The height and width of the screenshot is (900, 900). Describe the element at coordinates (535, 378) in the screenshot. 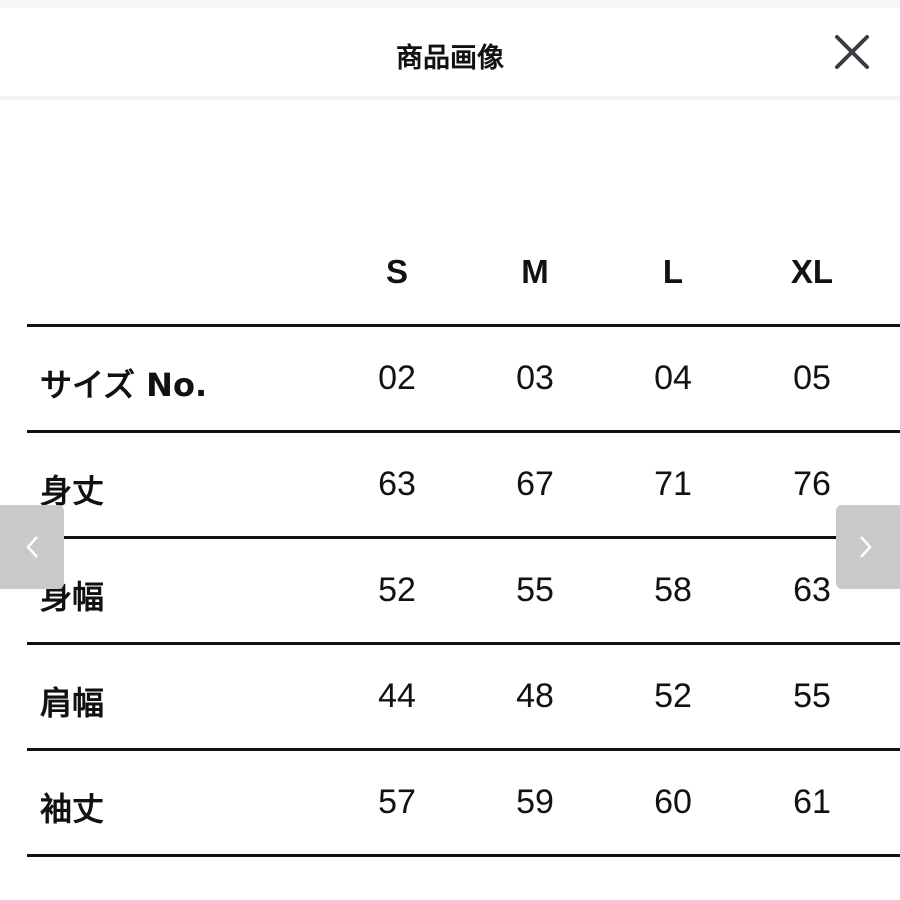

I see `table-cell: 03` at that location.